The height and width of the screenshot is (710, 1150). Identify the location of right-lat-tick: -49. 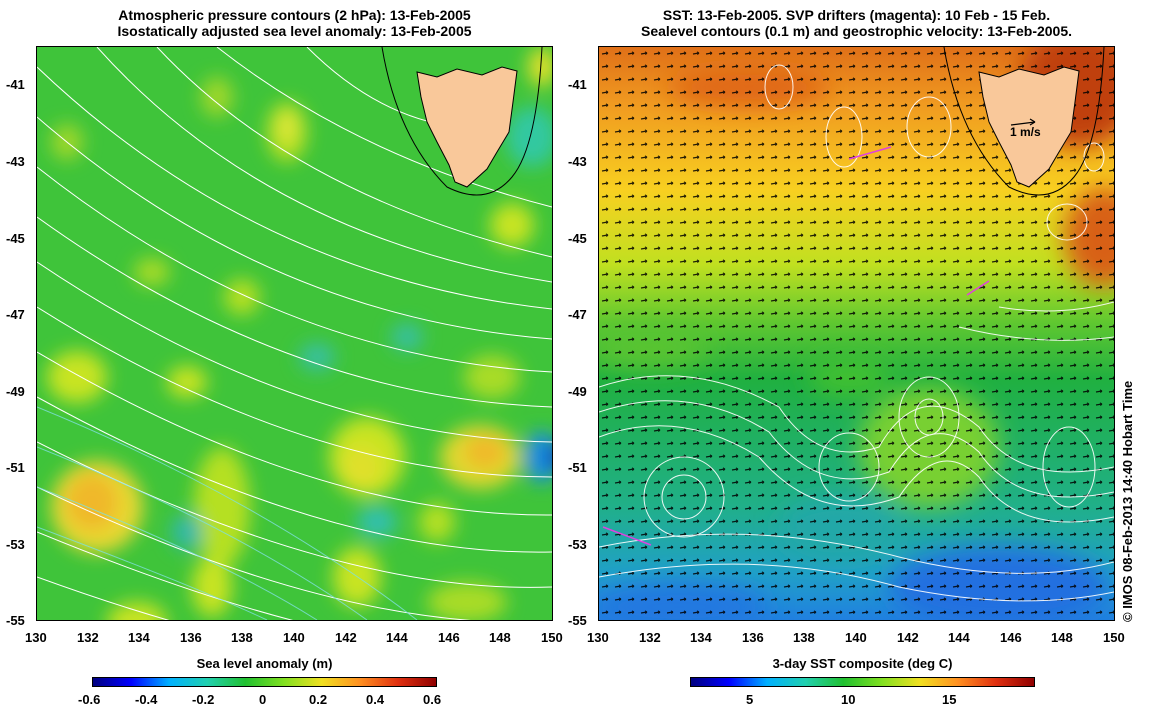
(577, 391).